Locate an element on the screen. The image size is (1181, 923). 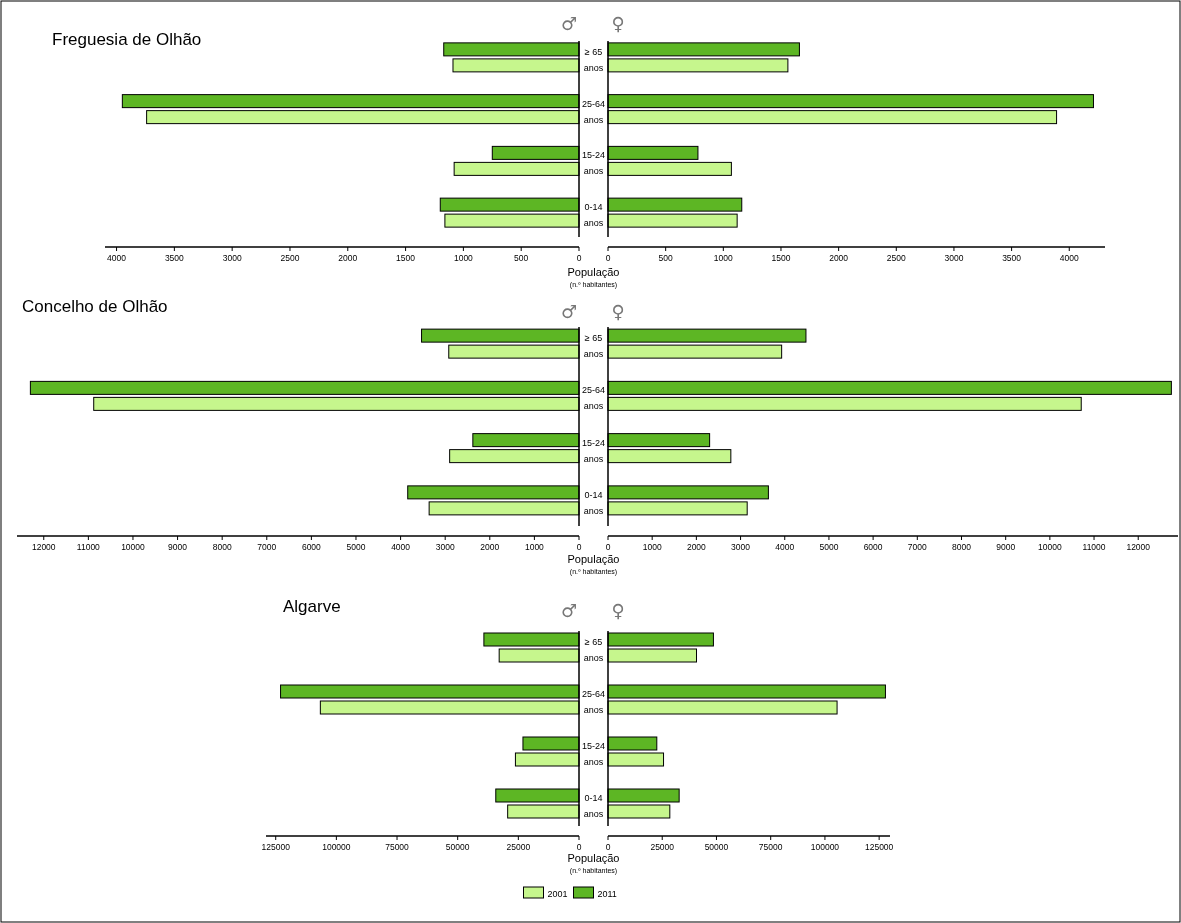
chart-title: Algarve is located at coordinates (312, 606).